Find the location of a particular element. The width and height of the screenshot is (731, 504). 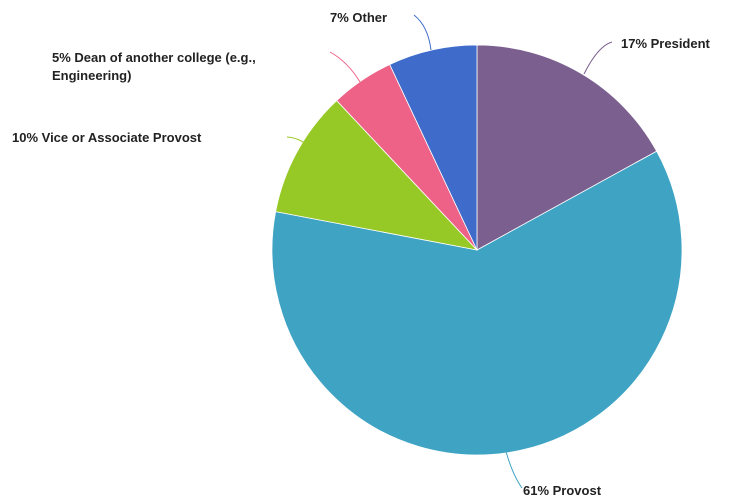

leader-line-other is located at coordinates (422, 32).